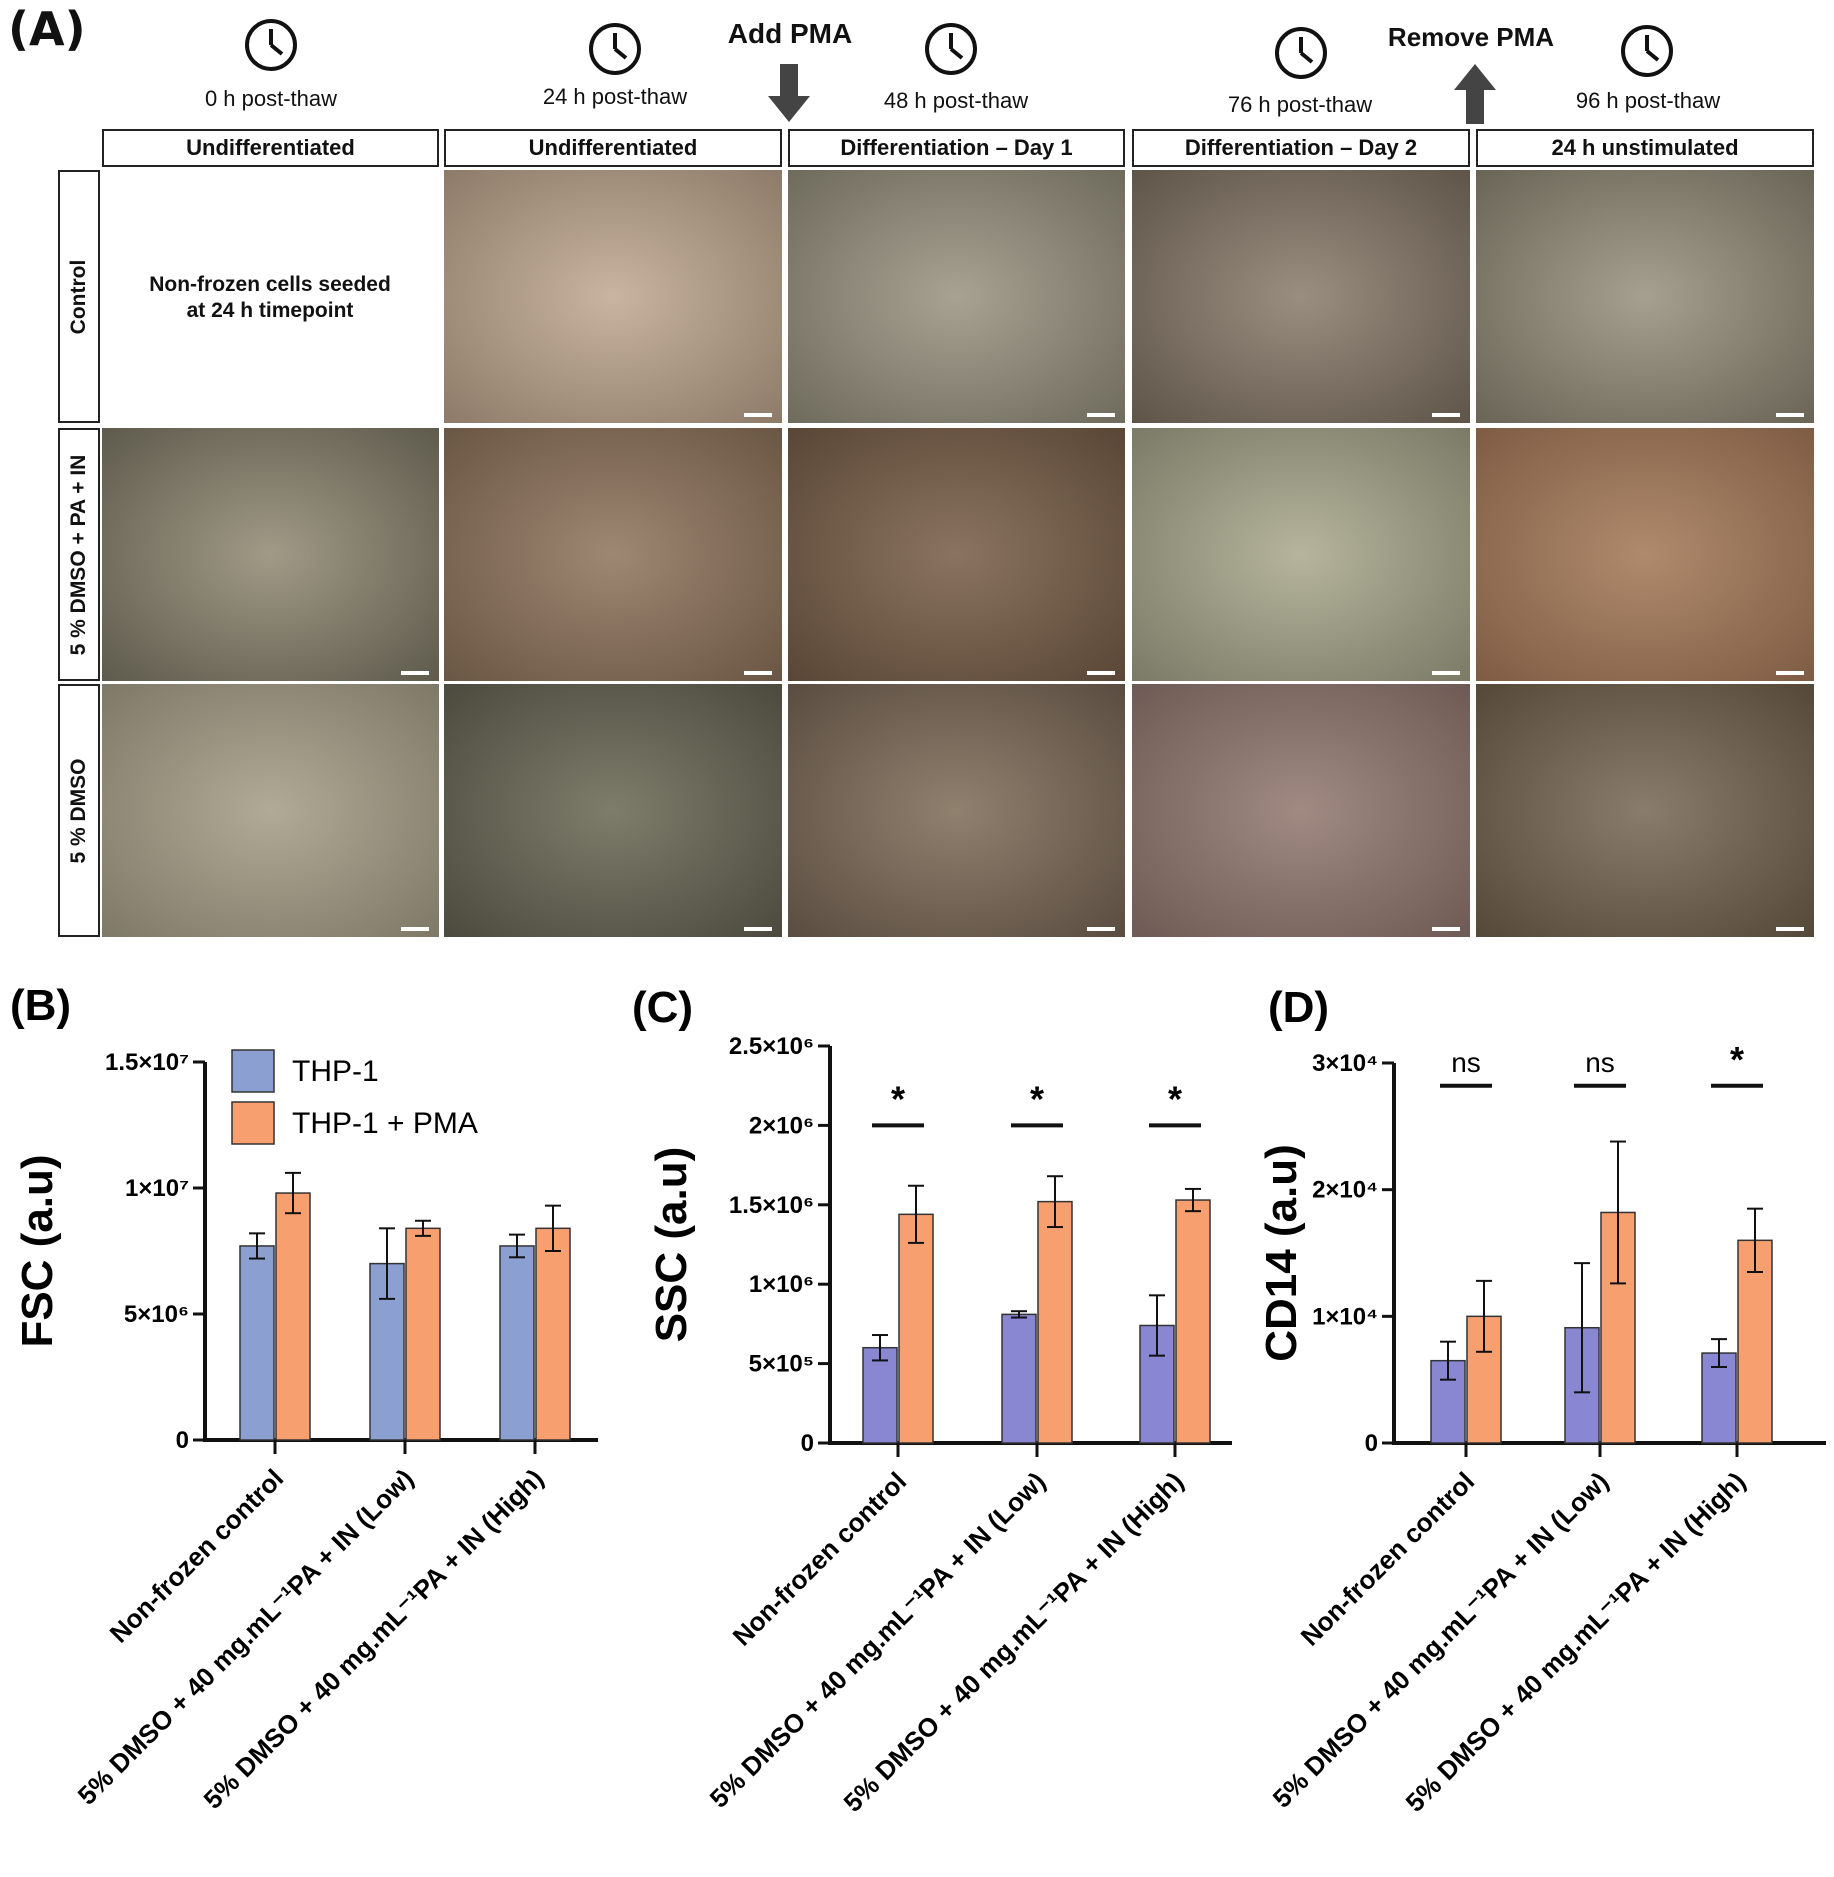  Describe the element at coordinates (156, 1314) in the screenshot. I see `y-tick-label: 5×10⁶` at that location.